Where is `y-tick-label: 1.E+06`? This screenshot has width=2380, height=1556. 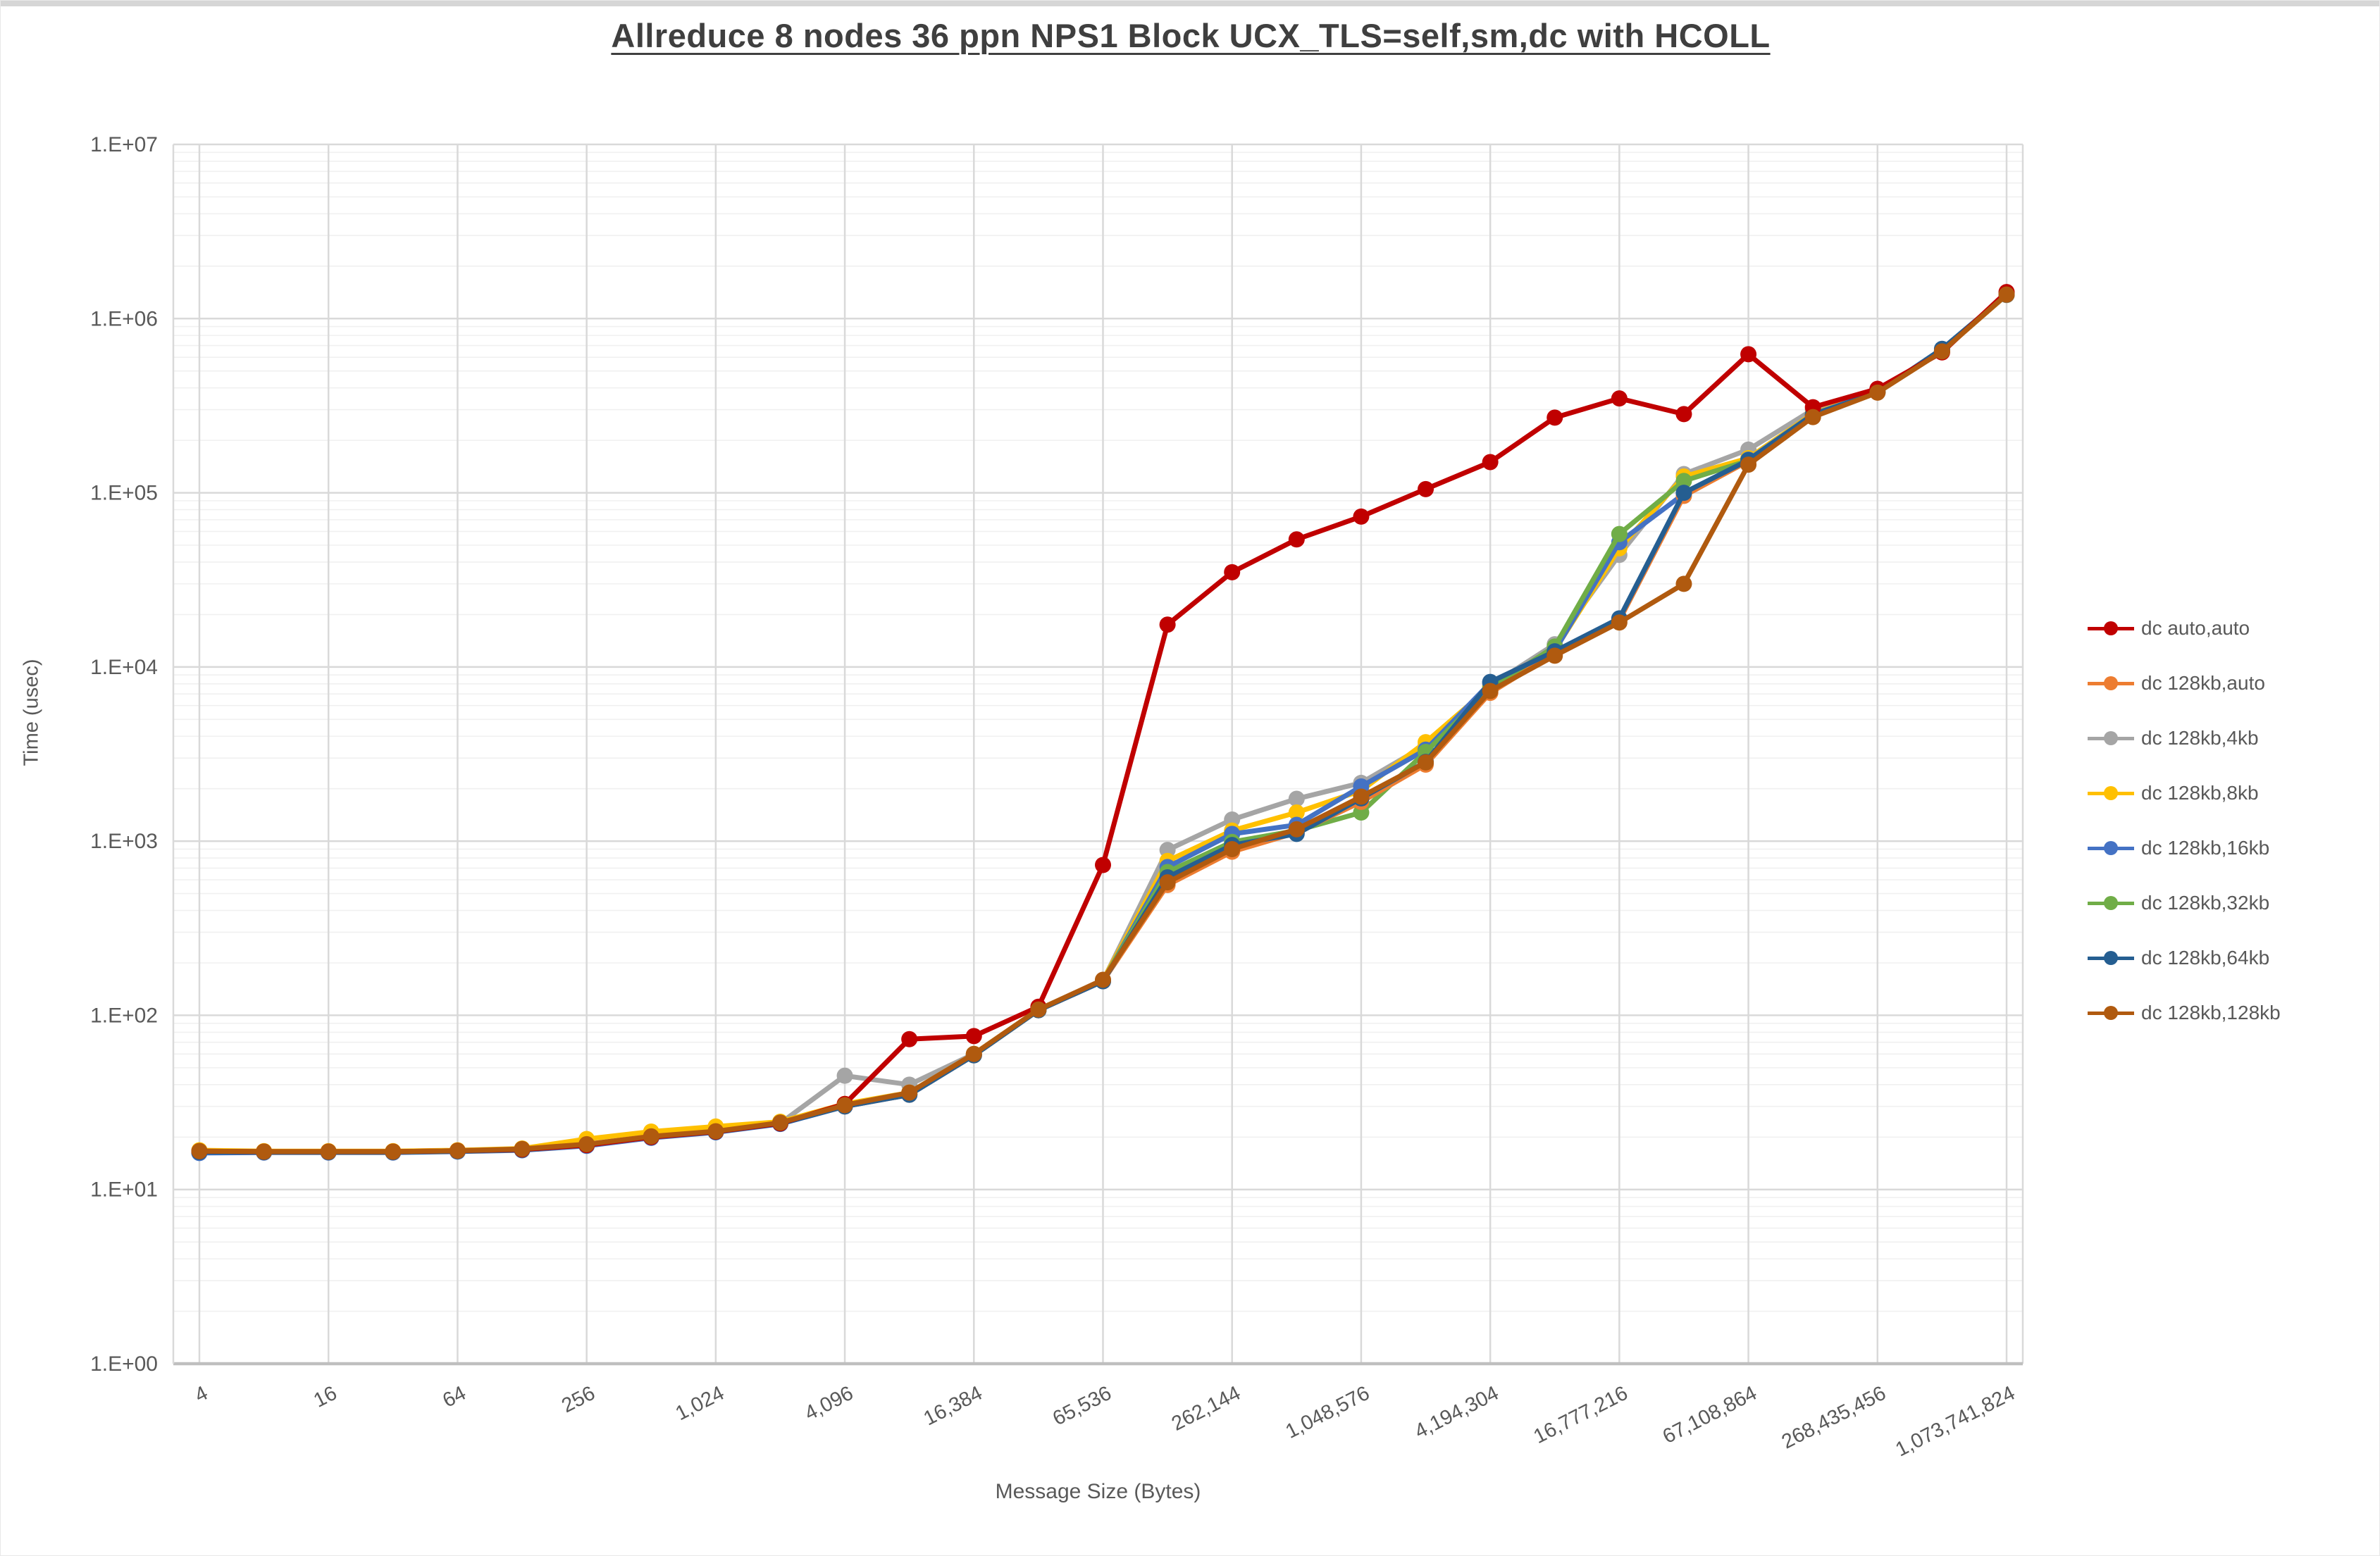
y-tick-label: 1.E+06 is located at coordinates (124, 318).